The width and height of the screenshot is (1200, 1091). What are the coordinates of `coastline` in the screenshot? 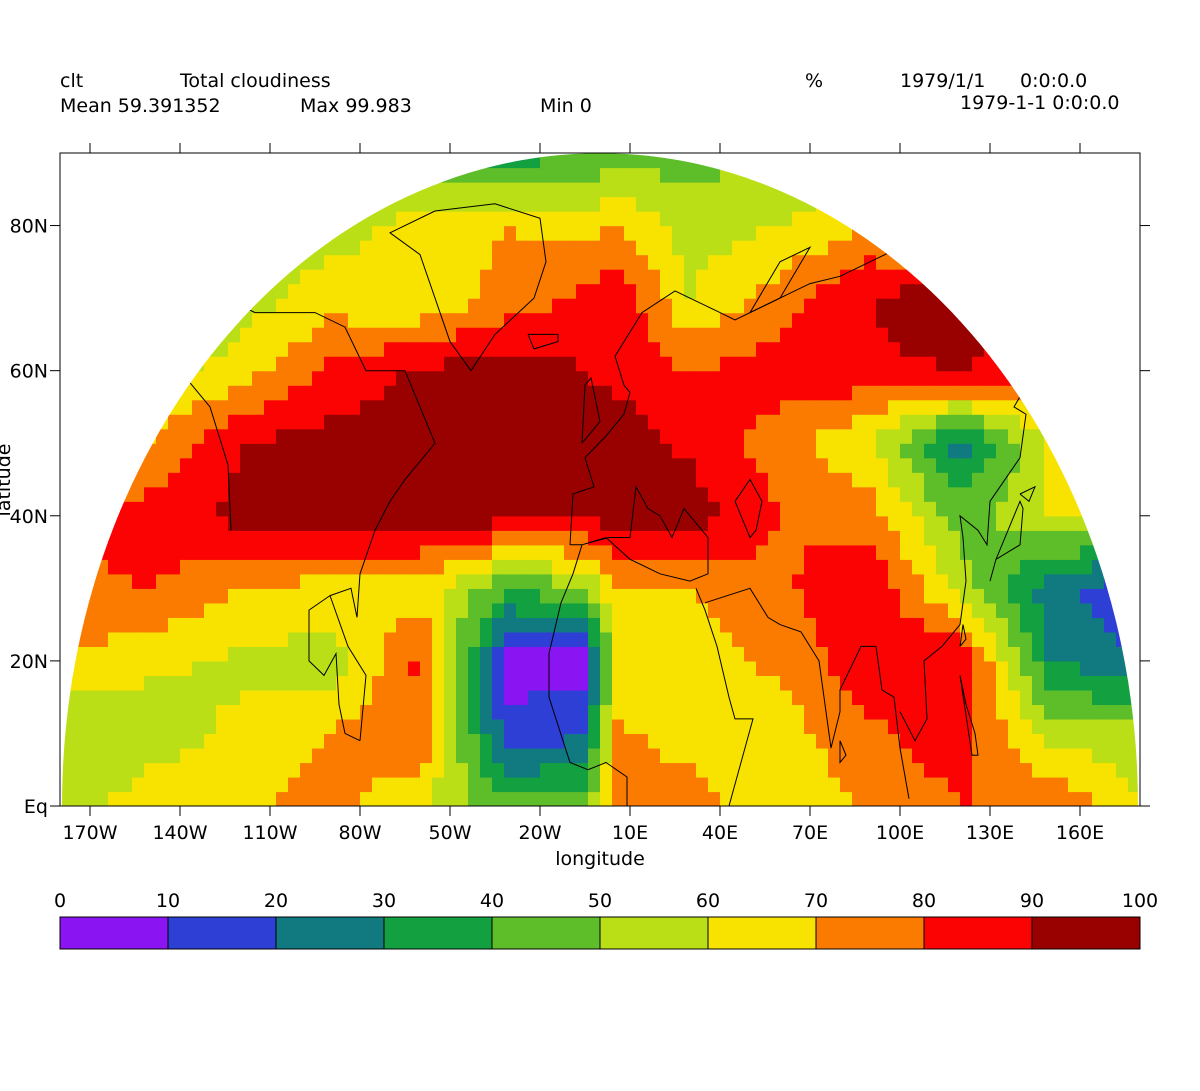 It's located at (1027, 494).